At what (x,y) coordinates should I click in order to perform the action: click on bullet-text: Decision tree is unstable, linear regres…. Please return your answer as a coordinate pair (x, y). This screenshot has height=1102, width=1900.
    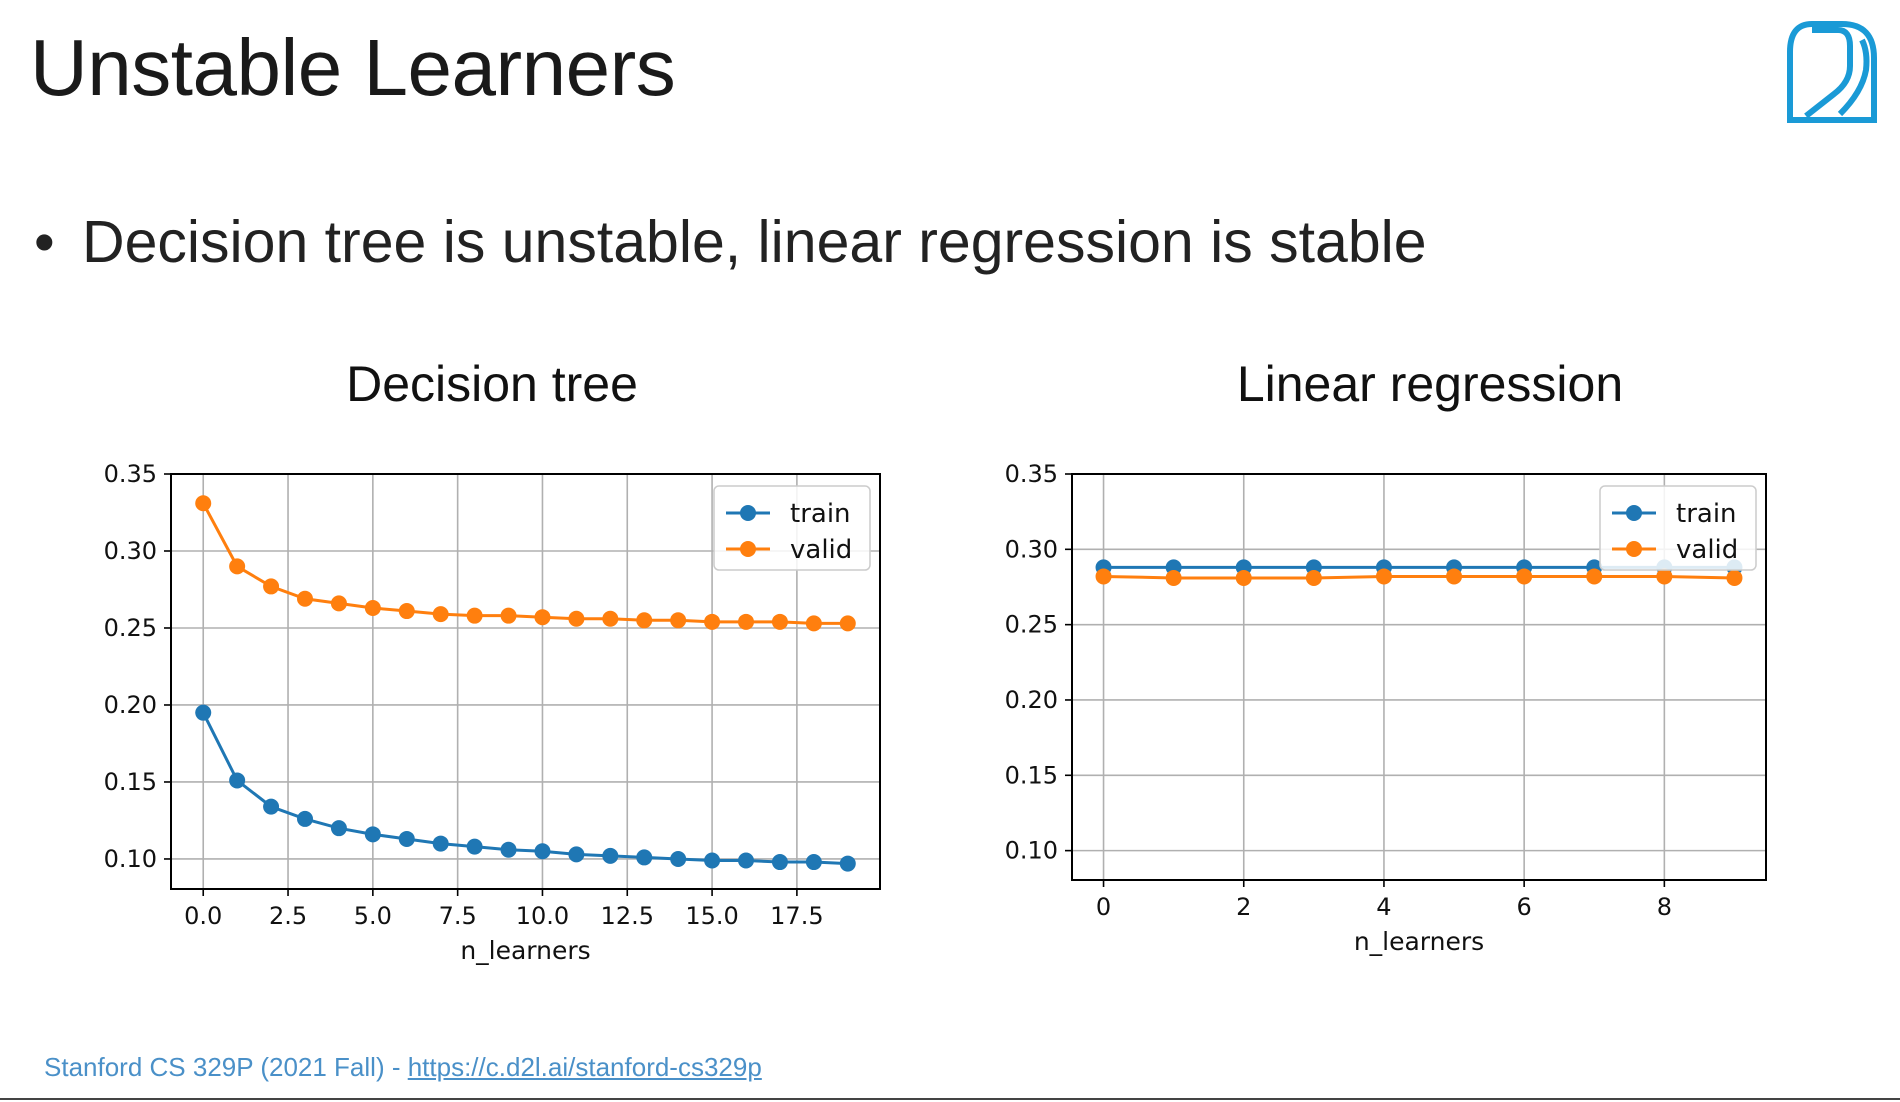
    Looking at the image, I should click on (754, 242).